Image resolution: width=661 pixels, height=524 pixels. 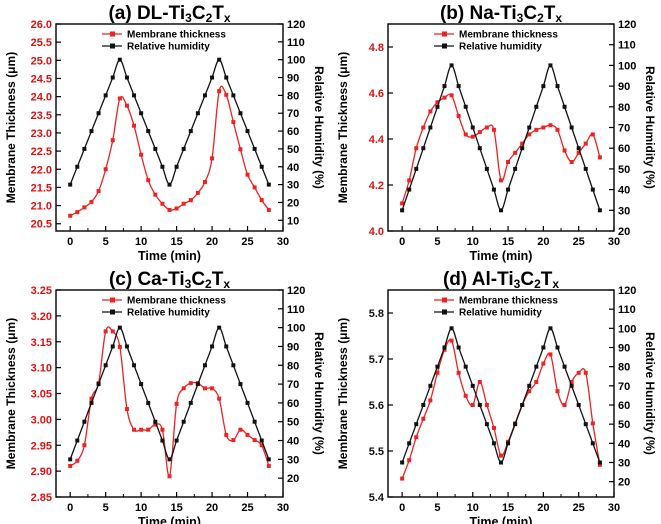 What do you see at coordinates (41, 98) in the screenshot?
I see `y-left-tick-label: 24.0` at bounding box center [41, 98].